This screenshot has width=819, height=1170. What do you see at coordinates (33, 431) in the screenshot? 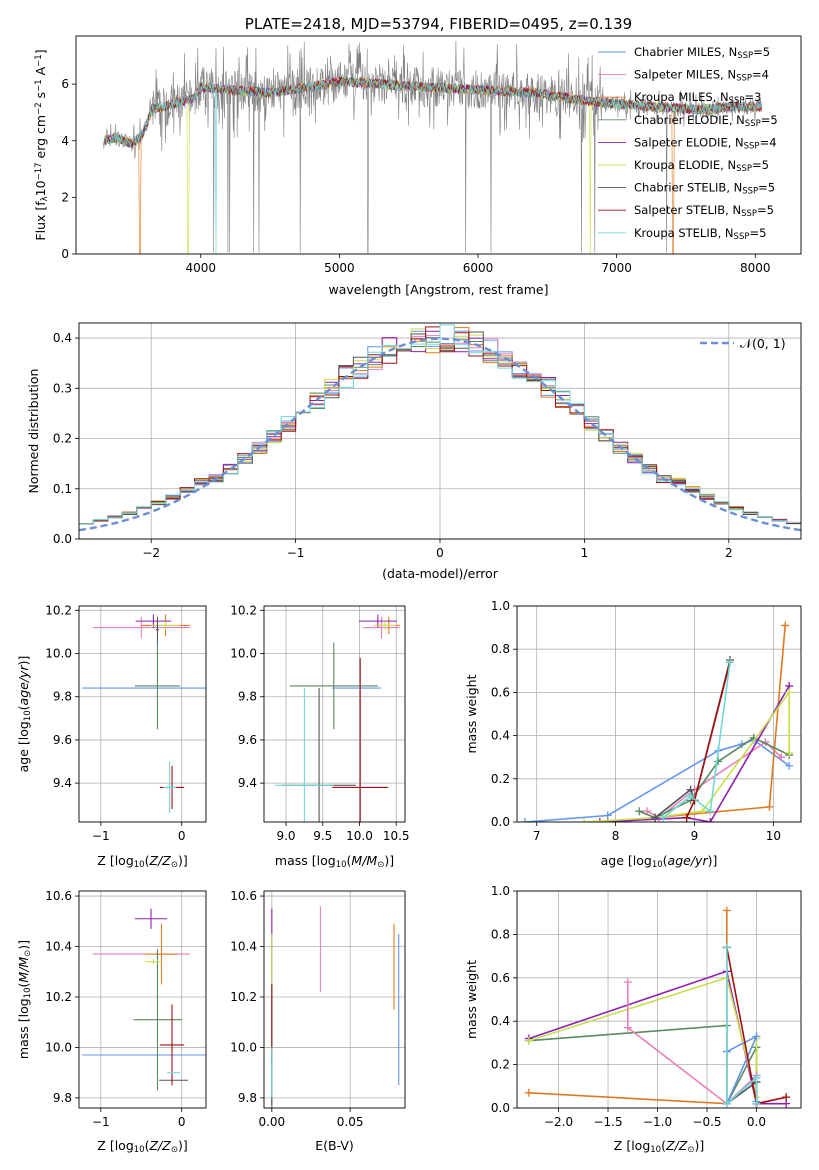
I see `y-axis-label: Normed distribution` at bounding box center [33, 431].